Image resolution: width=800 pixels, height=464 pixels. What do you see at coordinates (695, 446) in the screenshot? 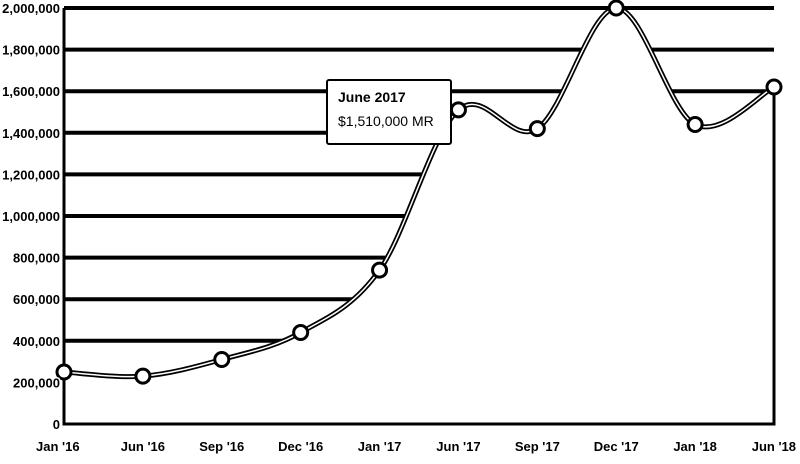
I see `x-tick-label: Jan '18` at bounding box center [695, 446].